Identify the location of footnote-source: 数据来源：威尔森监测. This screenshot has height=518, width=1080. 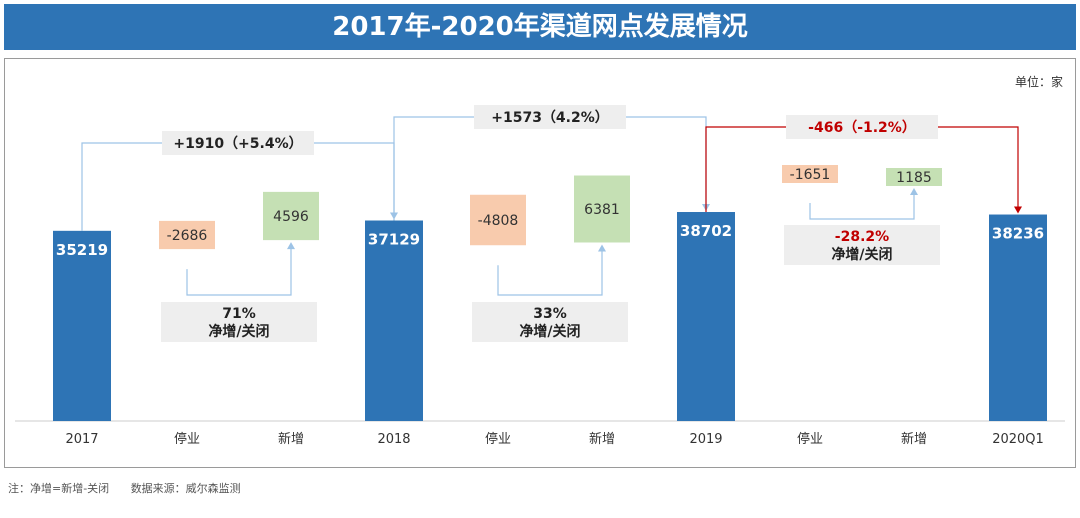
(185, 488).